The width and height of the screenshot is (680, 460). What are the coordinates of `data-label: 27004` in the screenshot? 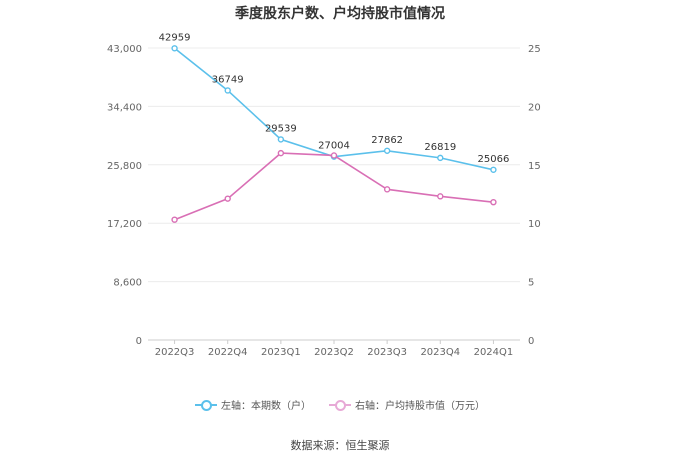 It's located at (334, 146).